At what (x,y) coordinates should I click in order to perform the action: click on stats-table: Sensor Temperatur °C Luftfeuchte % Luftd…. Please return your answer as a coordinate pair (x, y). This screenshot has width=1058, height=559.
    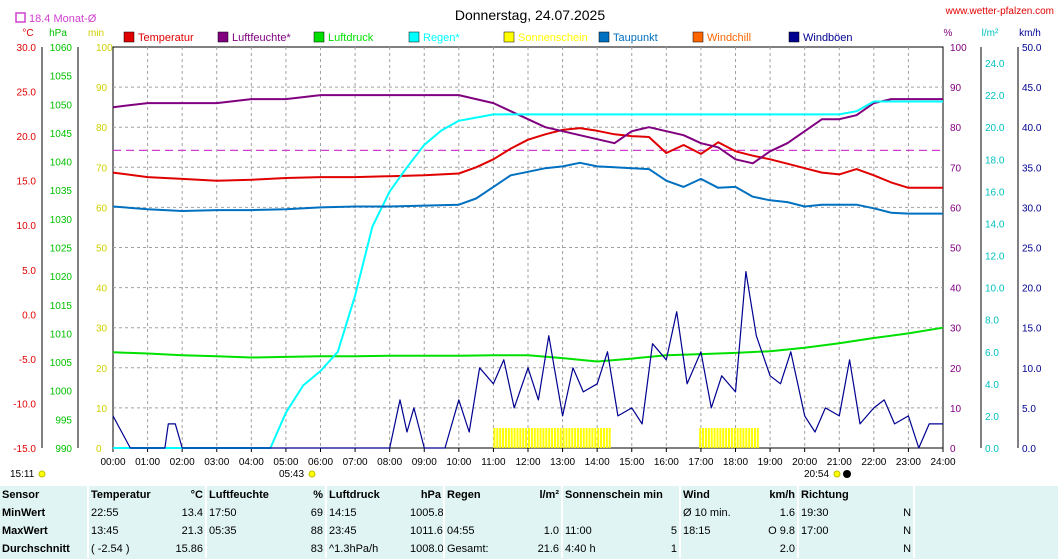
    Looking at the image, I should click on (529, 522).